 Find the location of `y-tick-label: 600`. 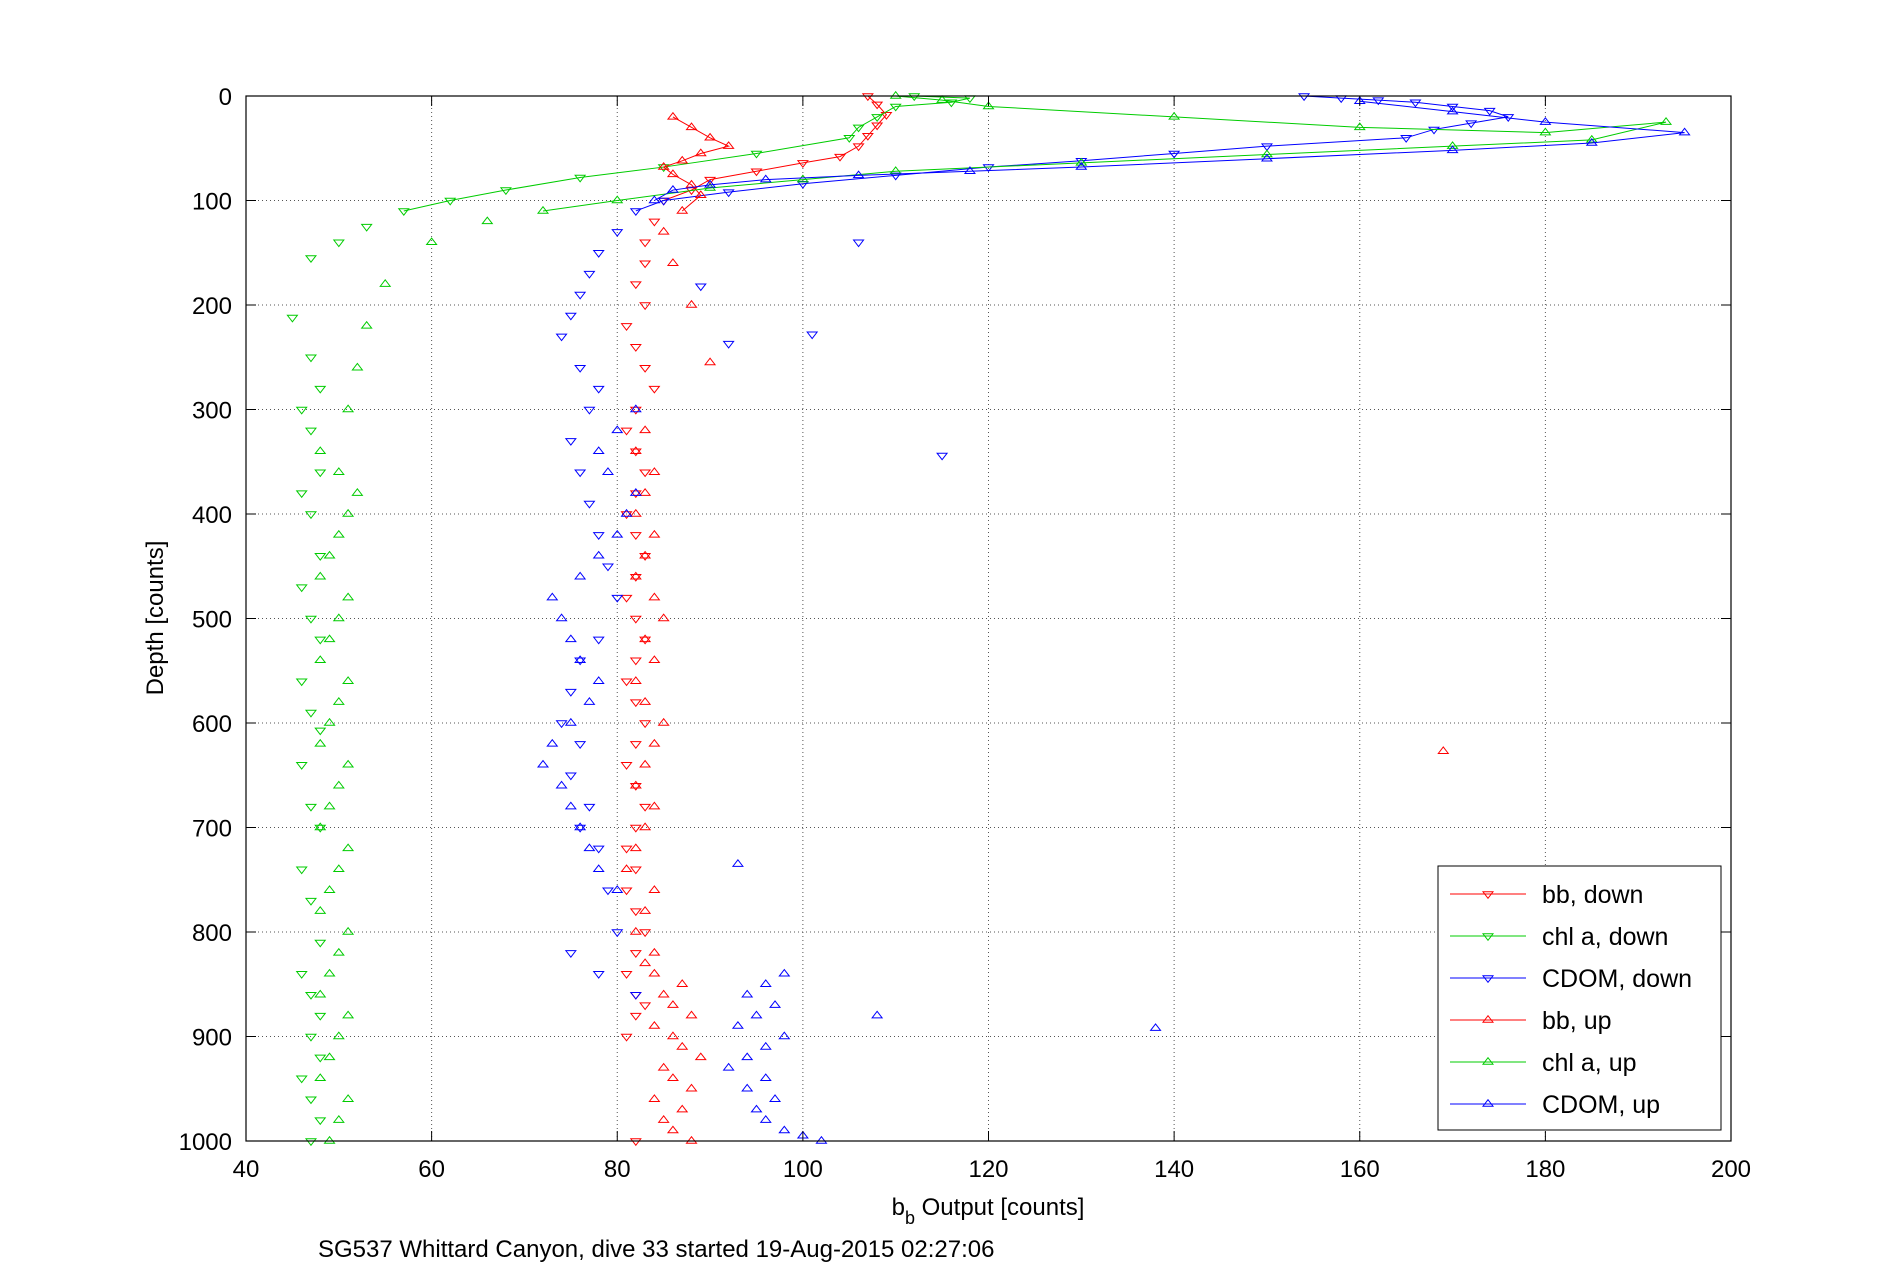

y-tick-label: 600 is located at coordinates (212, 724).